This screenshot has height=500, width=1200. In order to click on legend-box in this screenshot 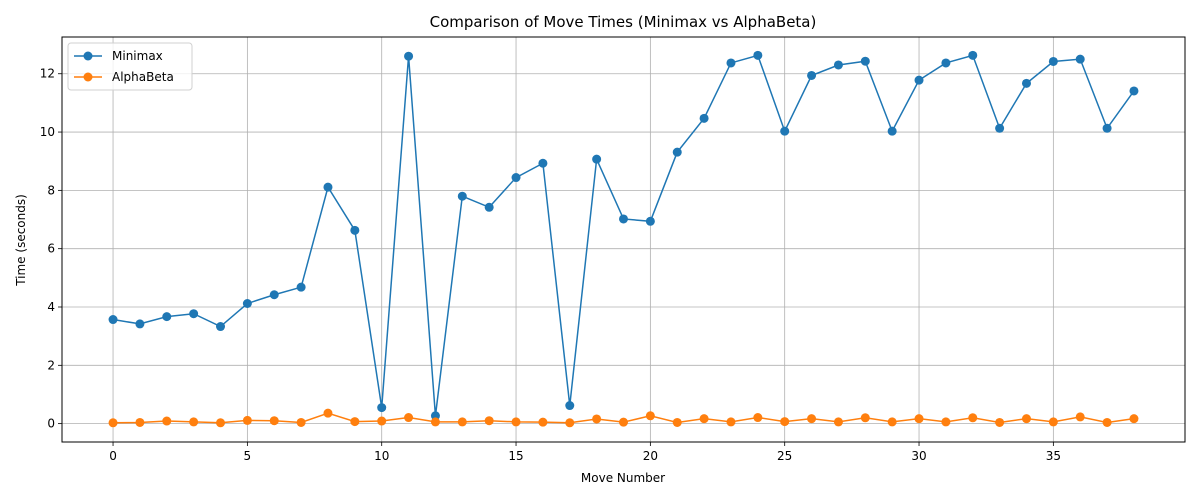, I will do `click(130, 66)`.